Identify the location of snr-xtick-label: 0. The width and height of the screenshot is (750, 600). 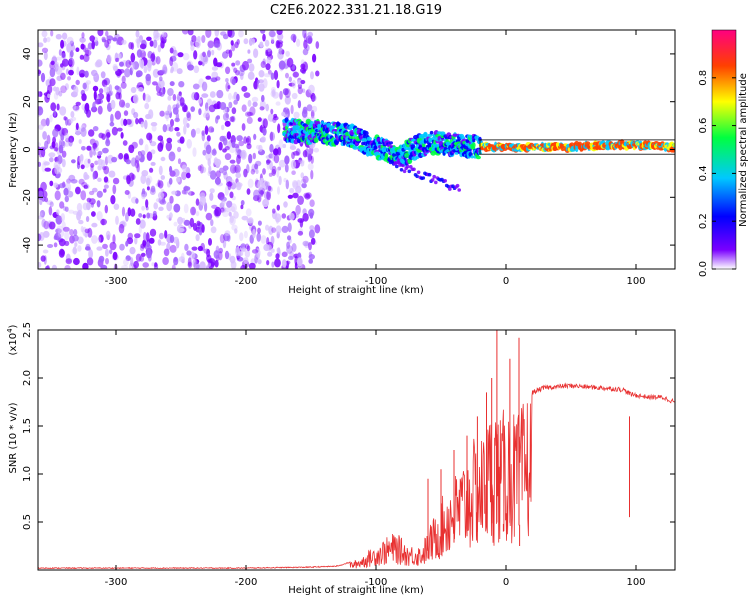
(506, 582).